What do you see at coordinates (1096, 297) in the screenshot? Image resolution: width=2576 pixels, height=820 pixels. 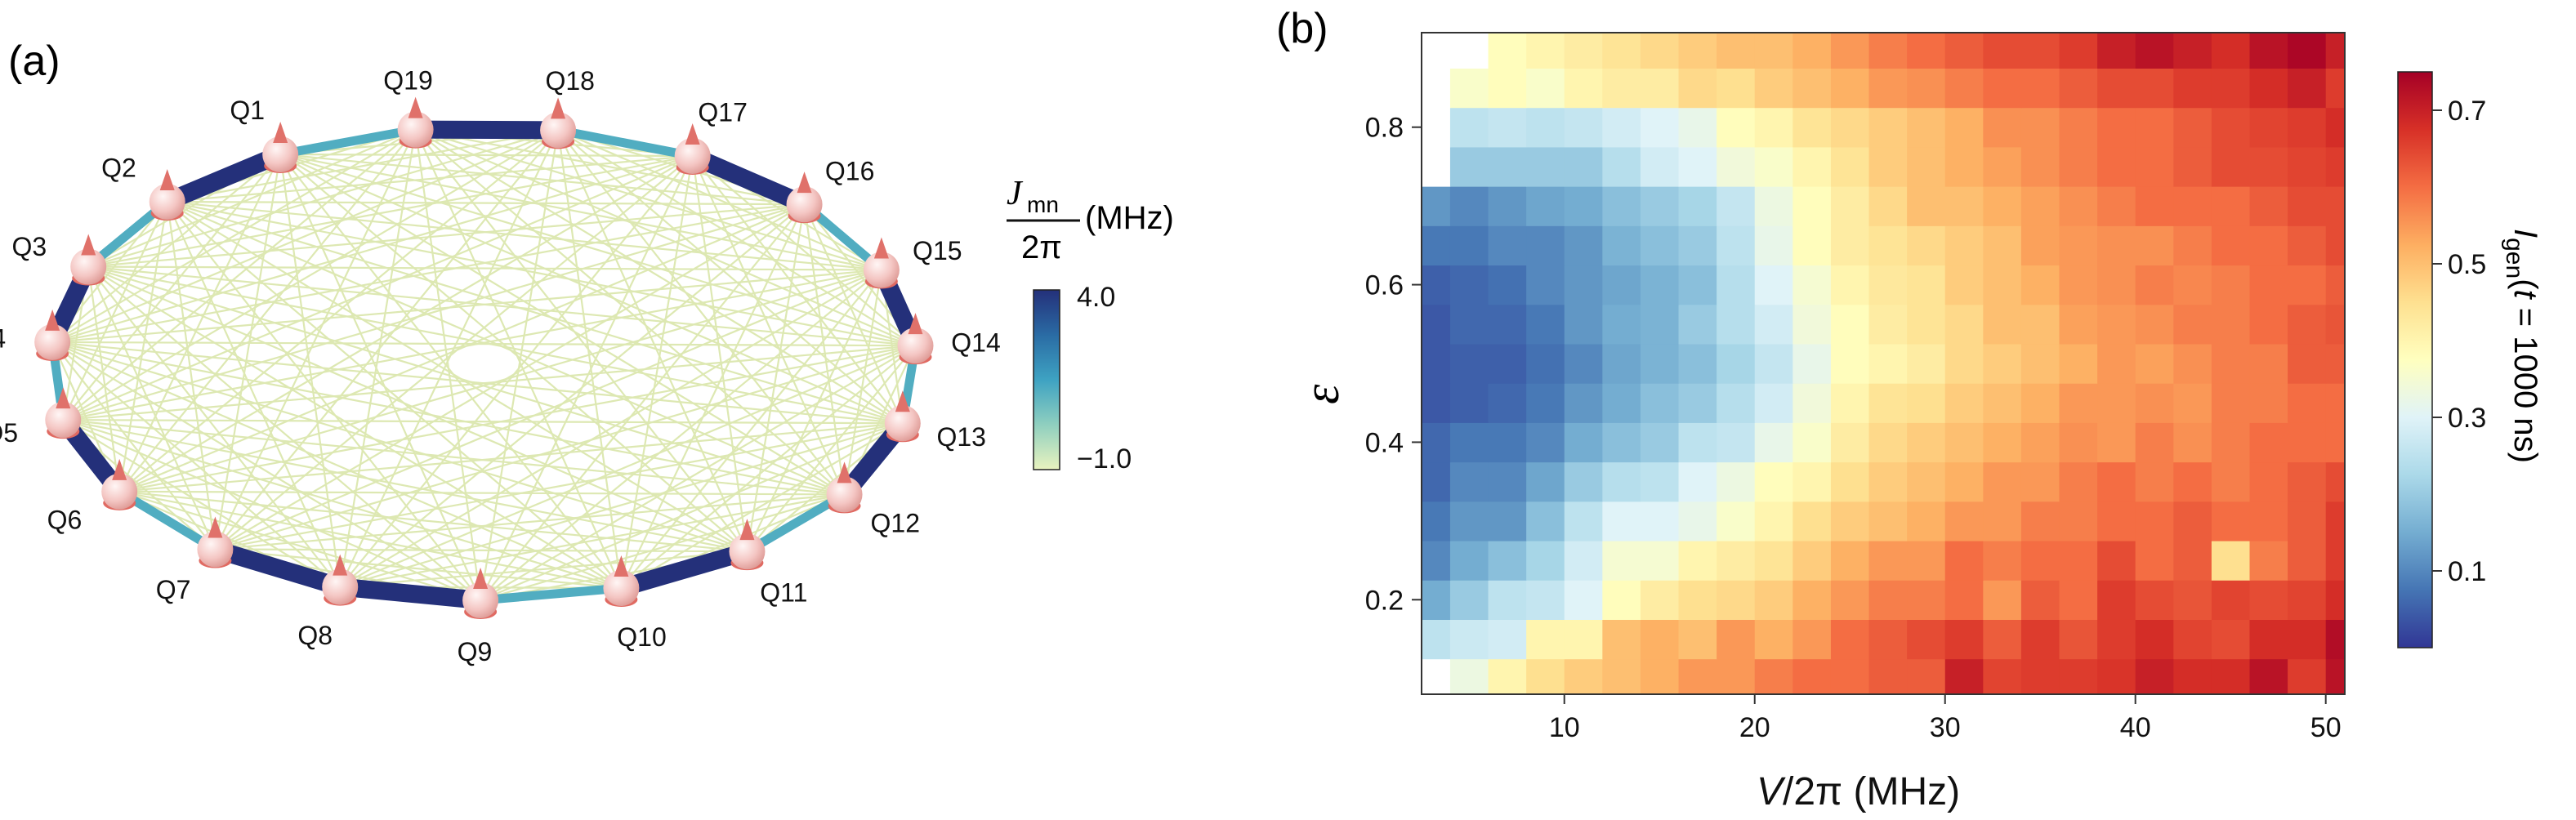 I see `coupling-colorbar-max-label: 4.0` at bounding box center [1096, 297].